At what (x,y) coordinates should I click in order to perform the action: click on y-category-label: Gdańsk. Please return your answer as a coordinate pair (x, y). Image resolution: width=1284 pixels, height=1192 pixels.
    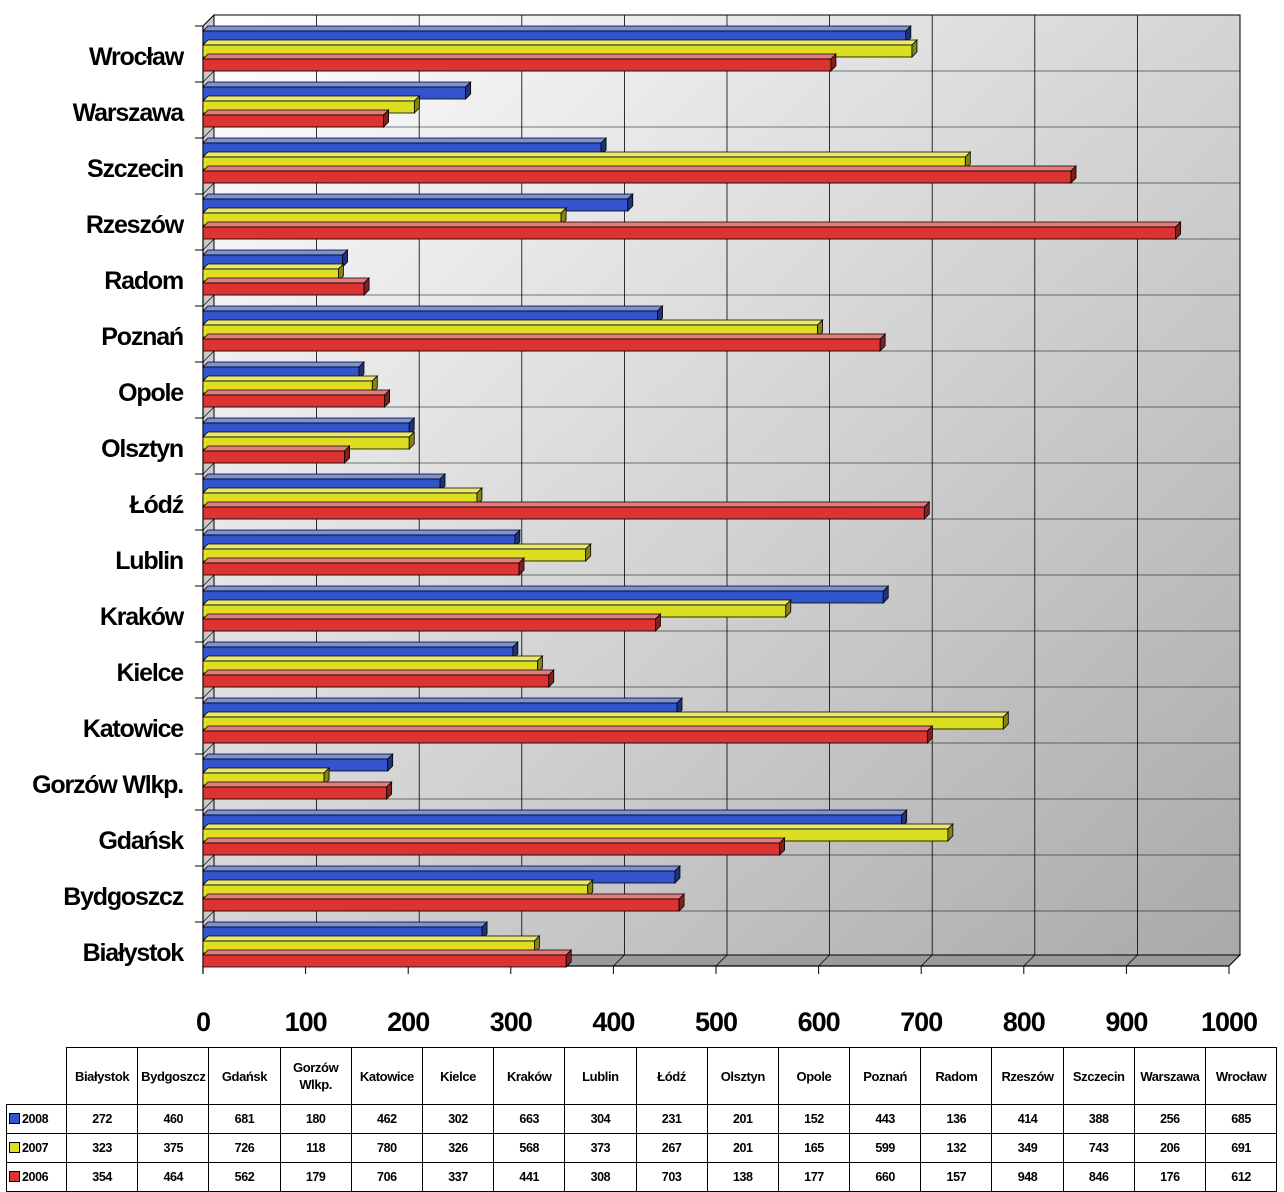
    Looking at the image, I should click on (142, 841).